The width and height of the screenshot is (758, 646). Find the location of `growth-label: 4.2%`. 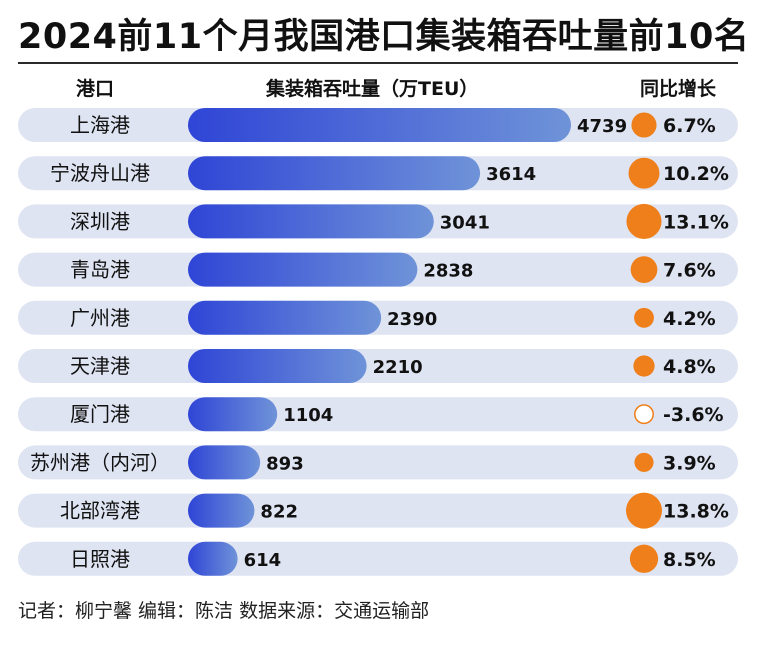

growth-label: 4.2% is located at coordinates (689, 319).